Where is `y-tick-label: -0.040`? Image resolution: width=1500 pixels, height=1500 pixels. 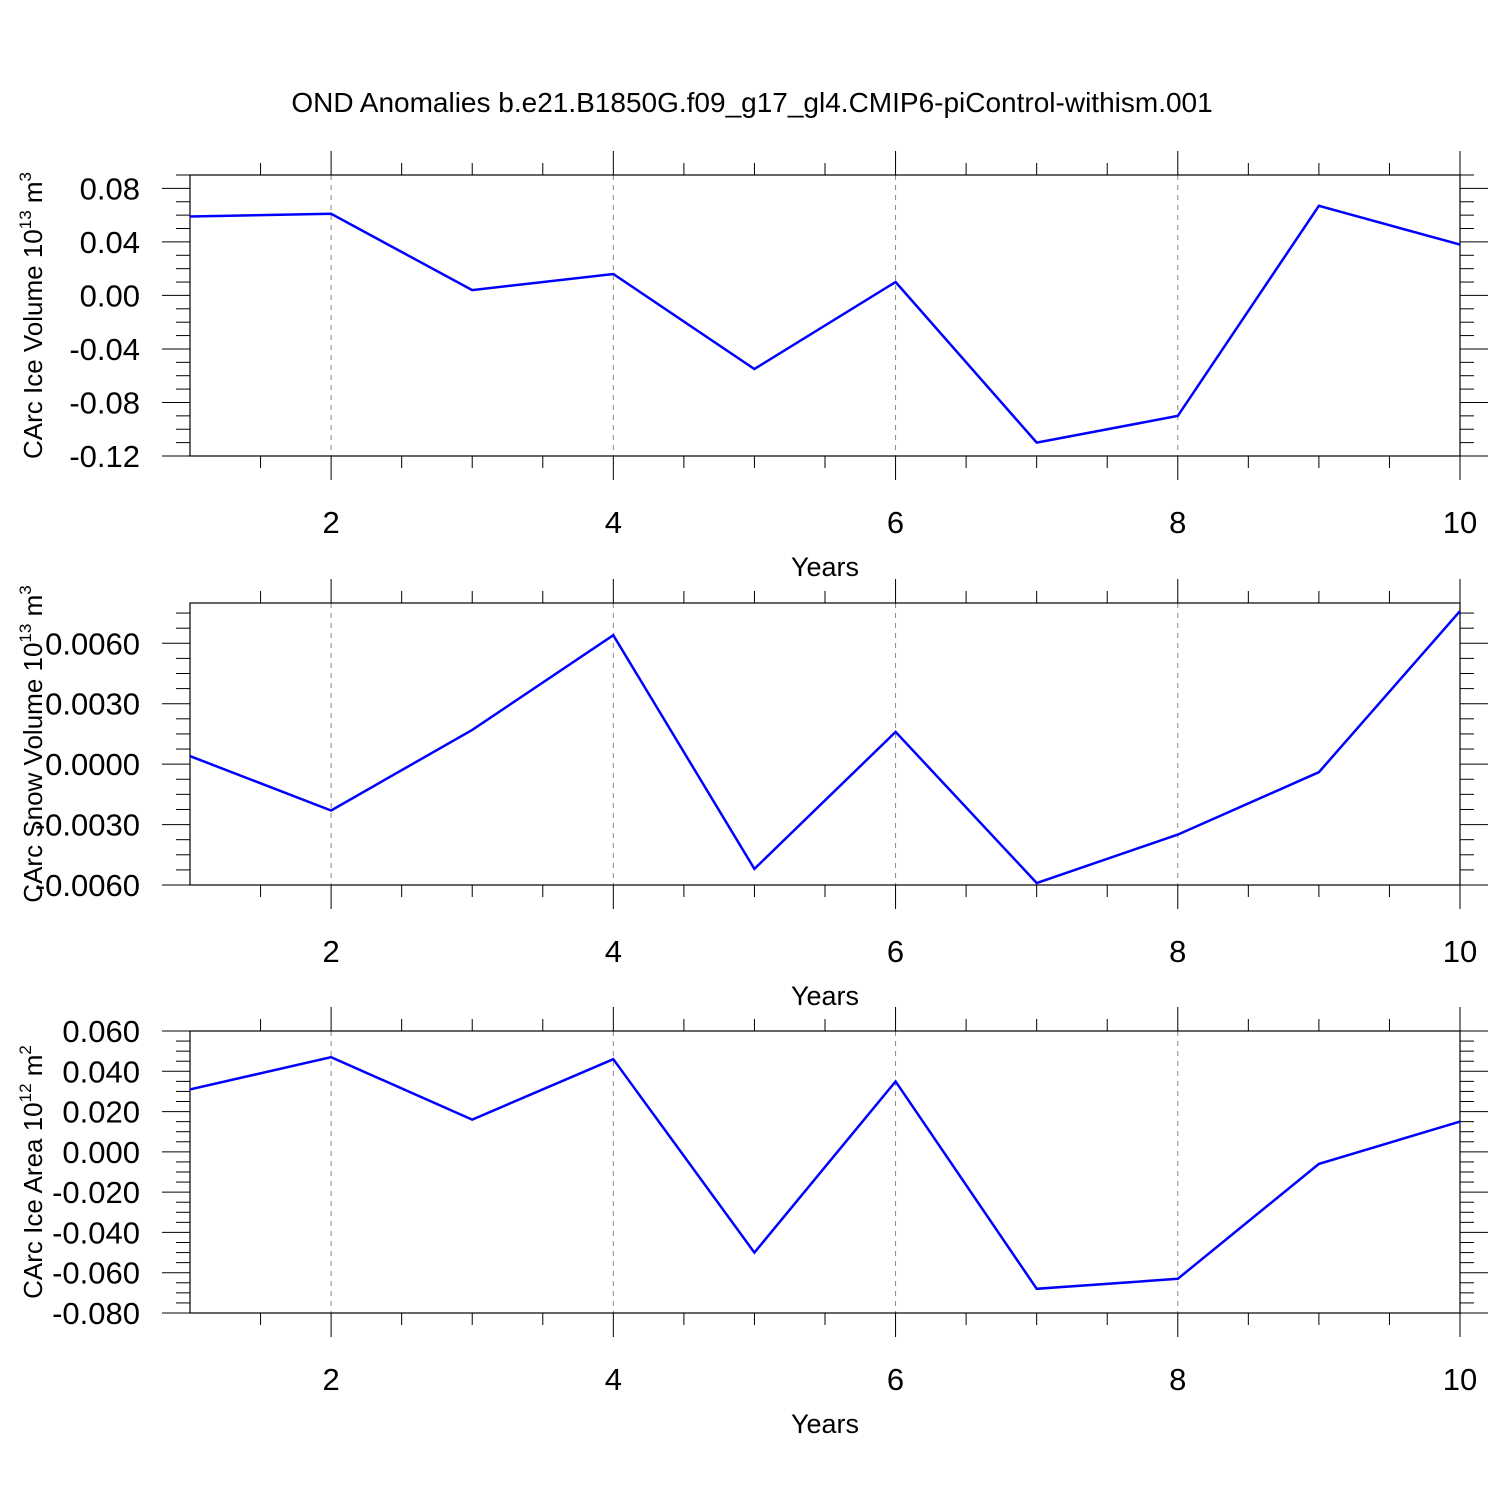 y-tick-label: -0.040 is located at coordinates (96, 1232).